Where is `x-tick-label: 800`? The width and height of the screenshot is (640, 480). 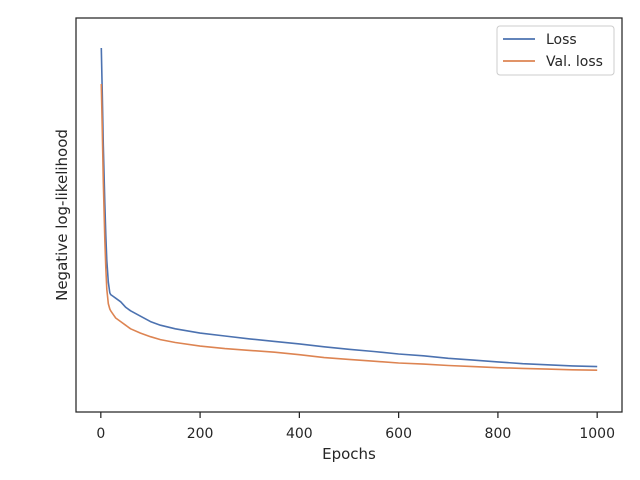 x-tick-label: 800 is located at coordinates (498, 434).